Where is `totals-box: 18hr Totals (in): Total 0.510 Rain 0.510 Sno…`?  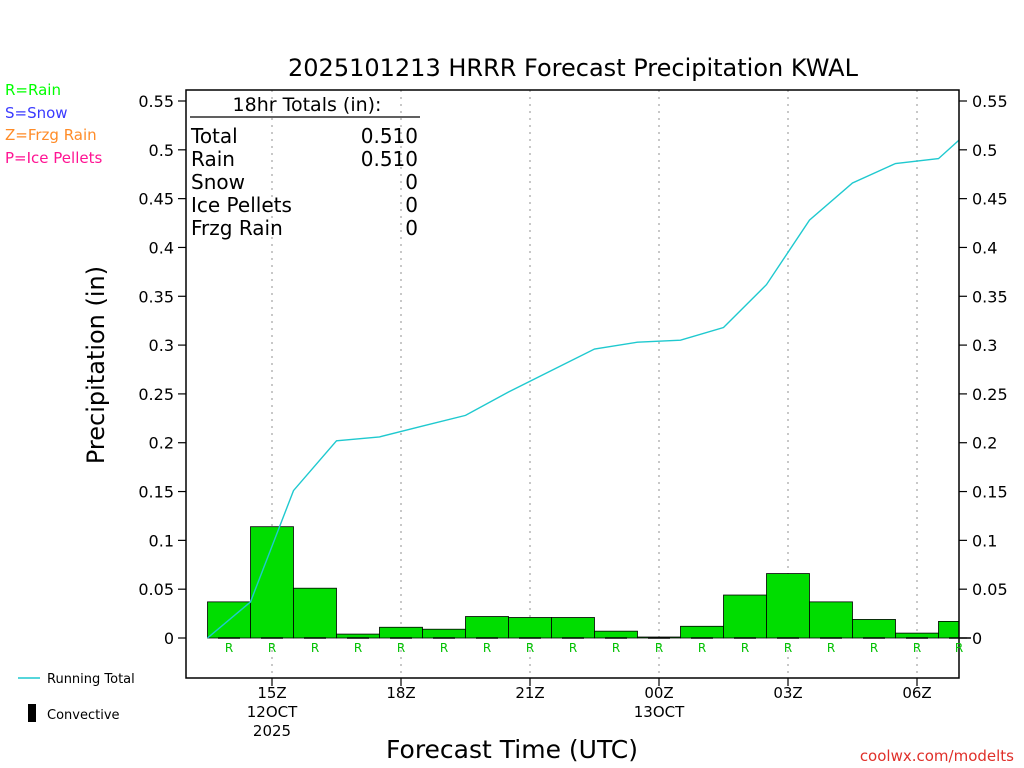 totals-box: 18hr Totals (in): Total 0.510 Rain 0.510 Sno… is located at coordinates (305, 167).